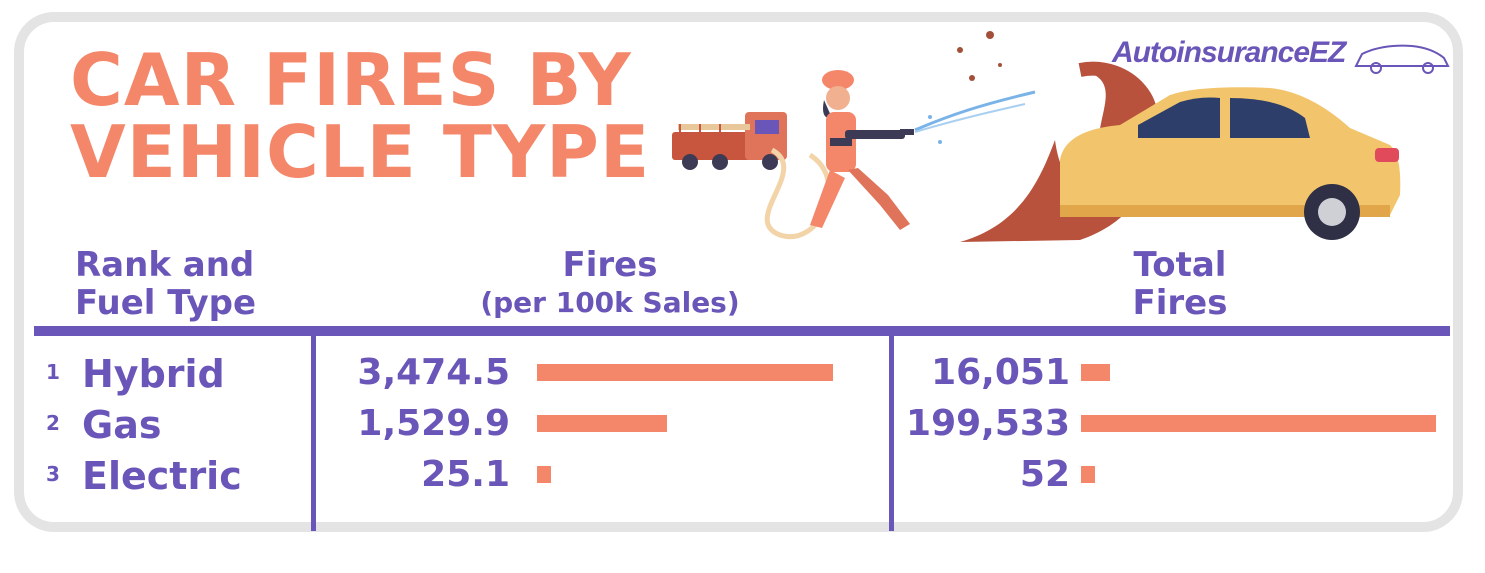  I want to click on data-label: 25.1, so click(465, 474).